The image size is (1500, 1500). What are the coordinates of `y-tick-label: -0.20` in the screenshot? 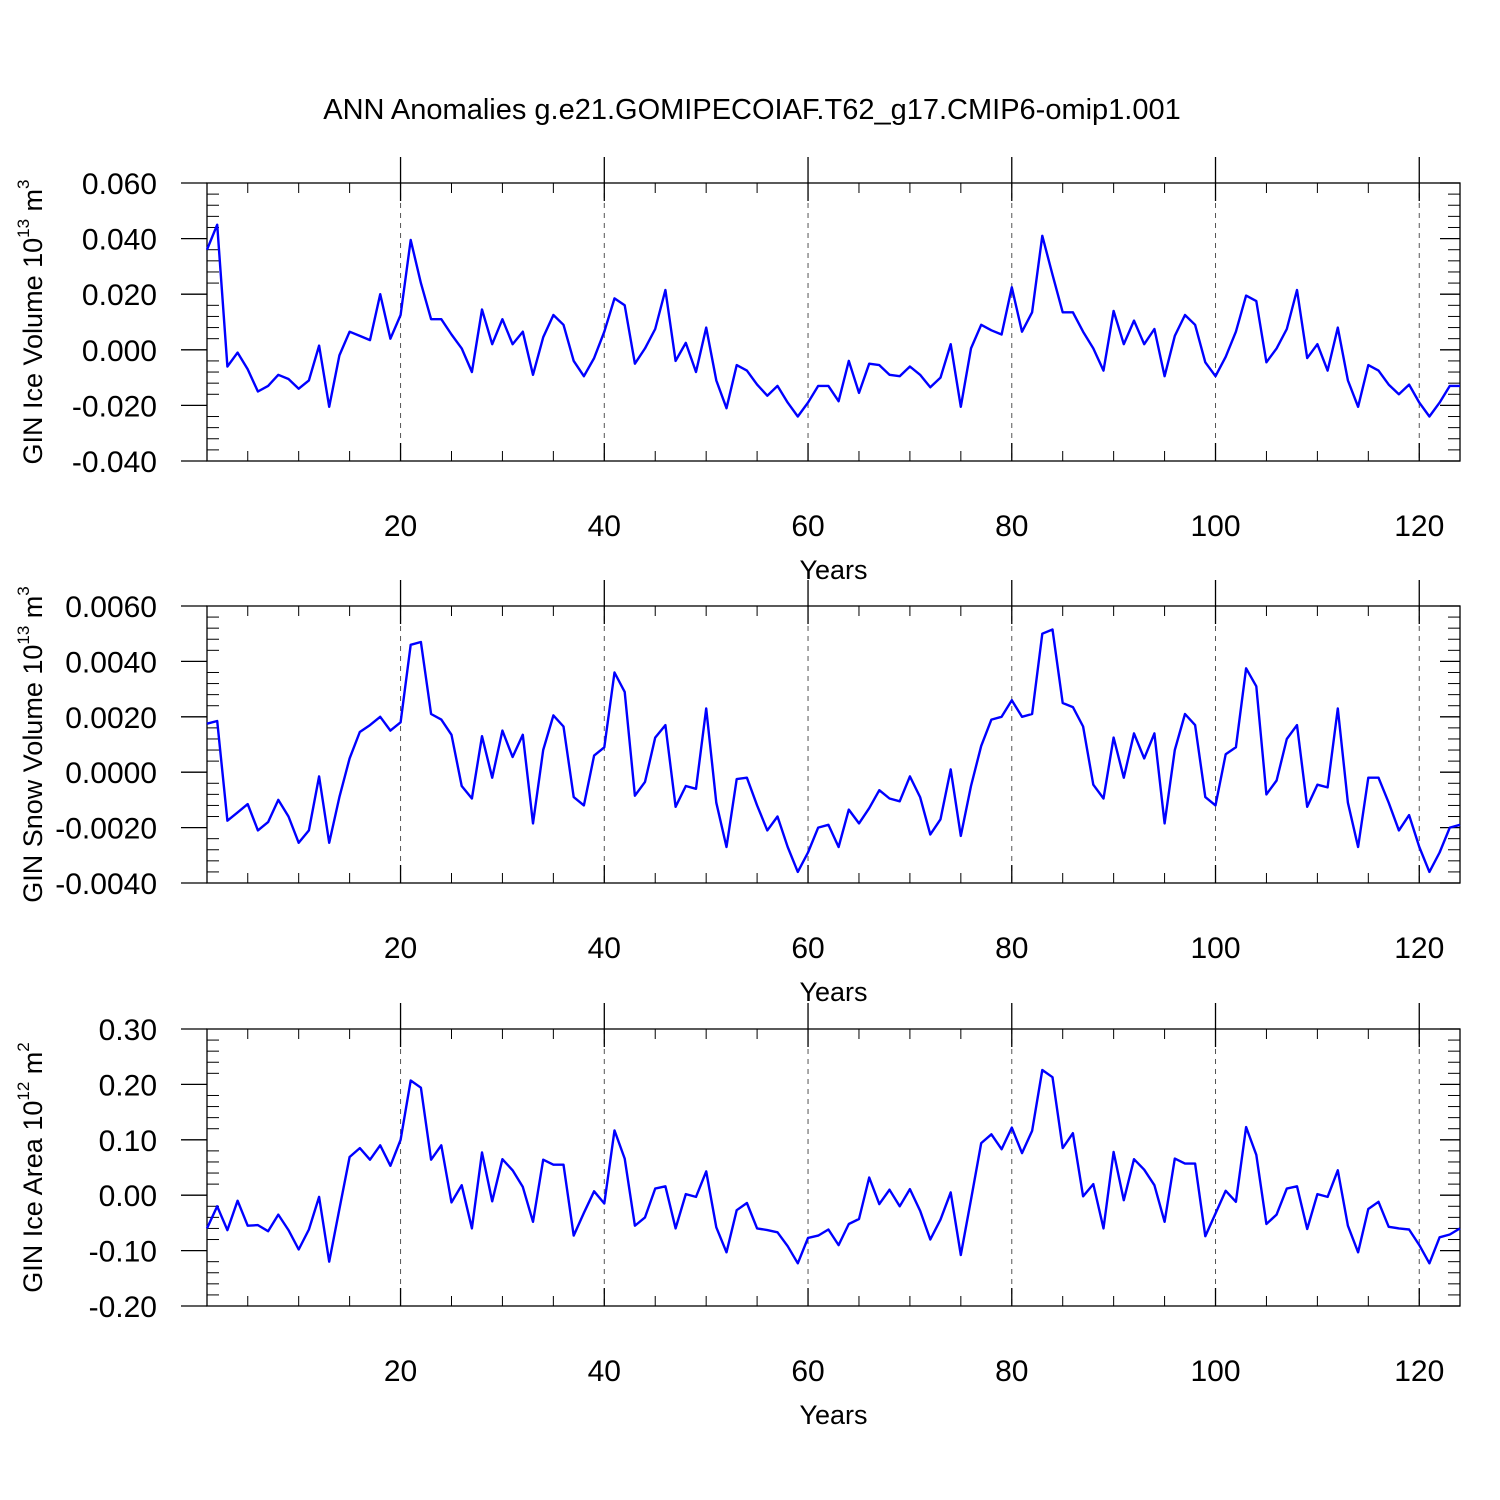 It's located at (123, 1307).